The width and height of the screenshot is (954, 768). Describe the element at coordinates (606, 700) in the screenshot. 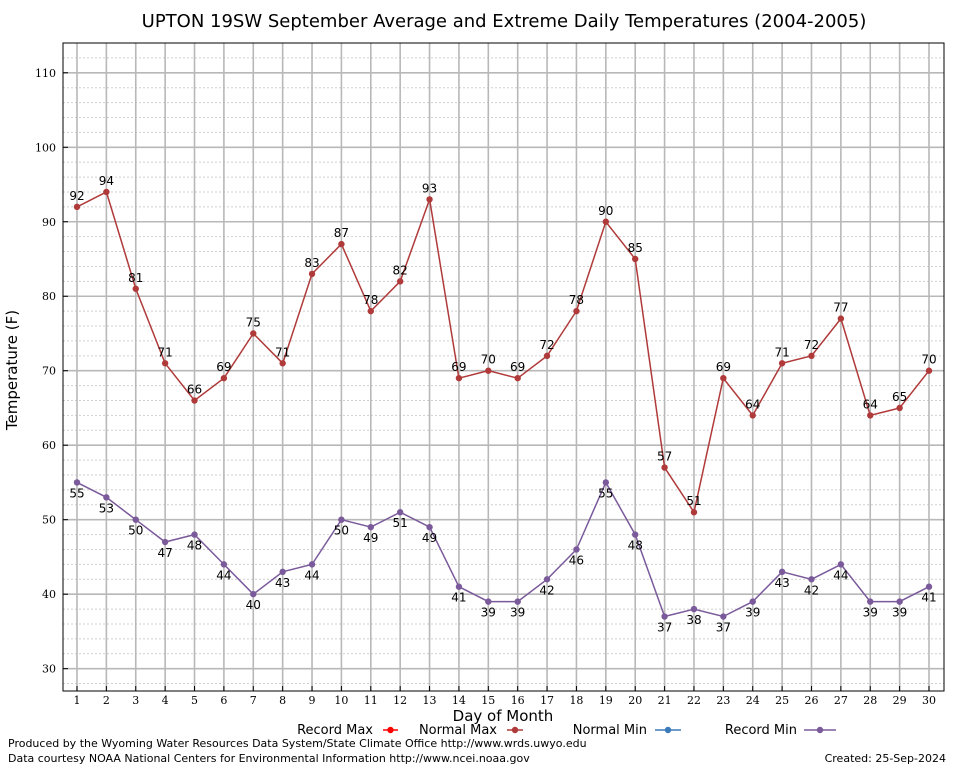

I see `x-tick-label: 19` at that location.